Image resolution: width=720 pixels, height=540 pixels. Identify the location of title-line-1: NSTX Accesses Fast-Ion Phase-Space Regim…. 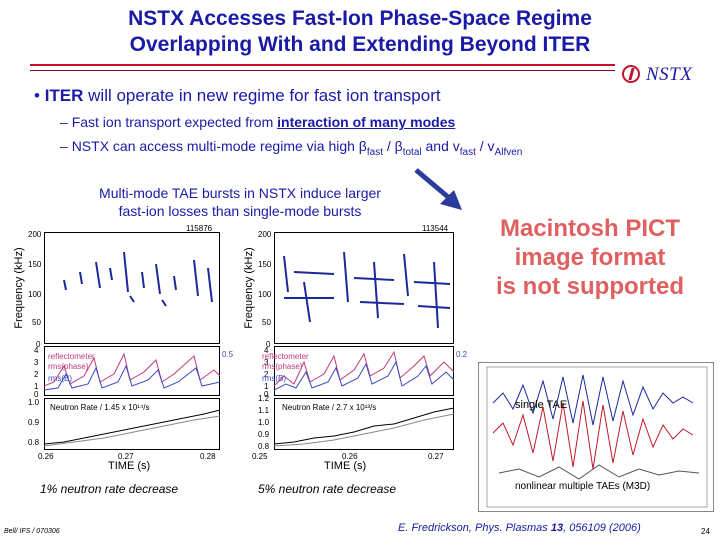
(360, 18).